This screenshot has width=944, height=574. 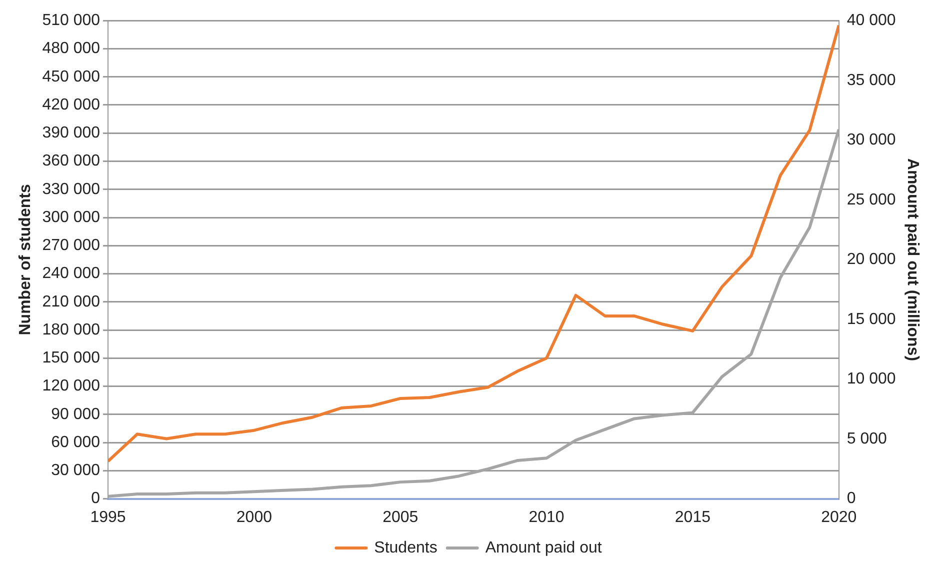 What do you see at coordinates (692, 517) in the screenshot?
I see `x-tick-label: 2015` at bounding box center [692, 517].